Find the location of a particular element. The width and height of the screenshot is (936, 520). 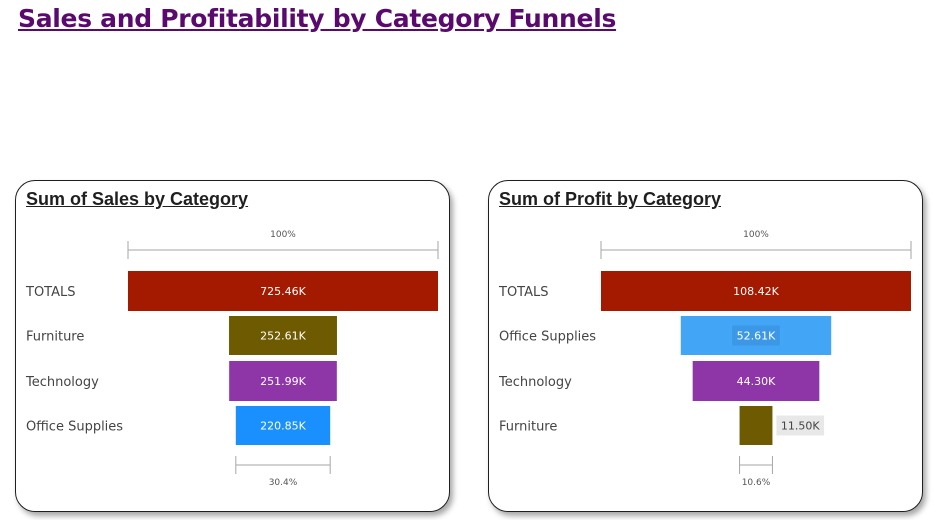

sales-category-label: Technology is located at coordinates (62, 382).